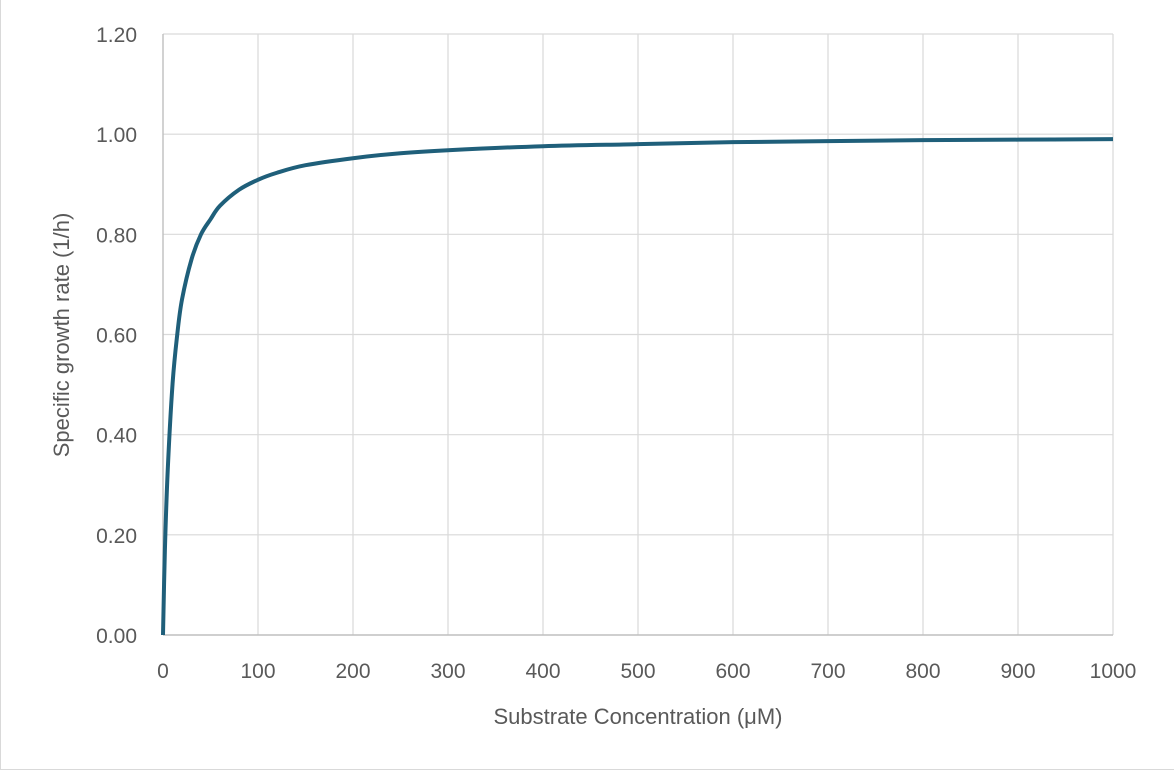 The image size is (1174, 770). Describe the element at coordinates (257, 671) in the screenshot. I see `x-tick-label: 100` at that location.